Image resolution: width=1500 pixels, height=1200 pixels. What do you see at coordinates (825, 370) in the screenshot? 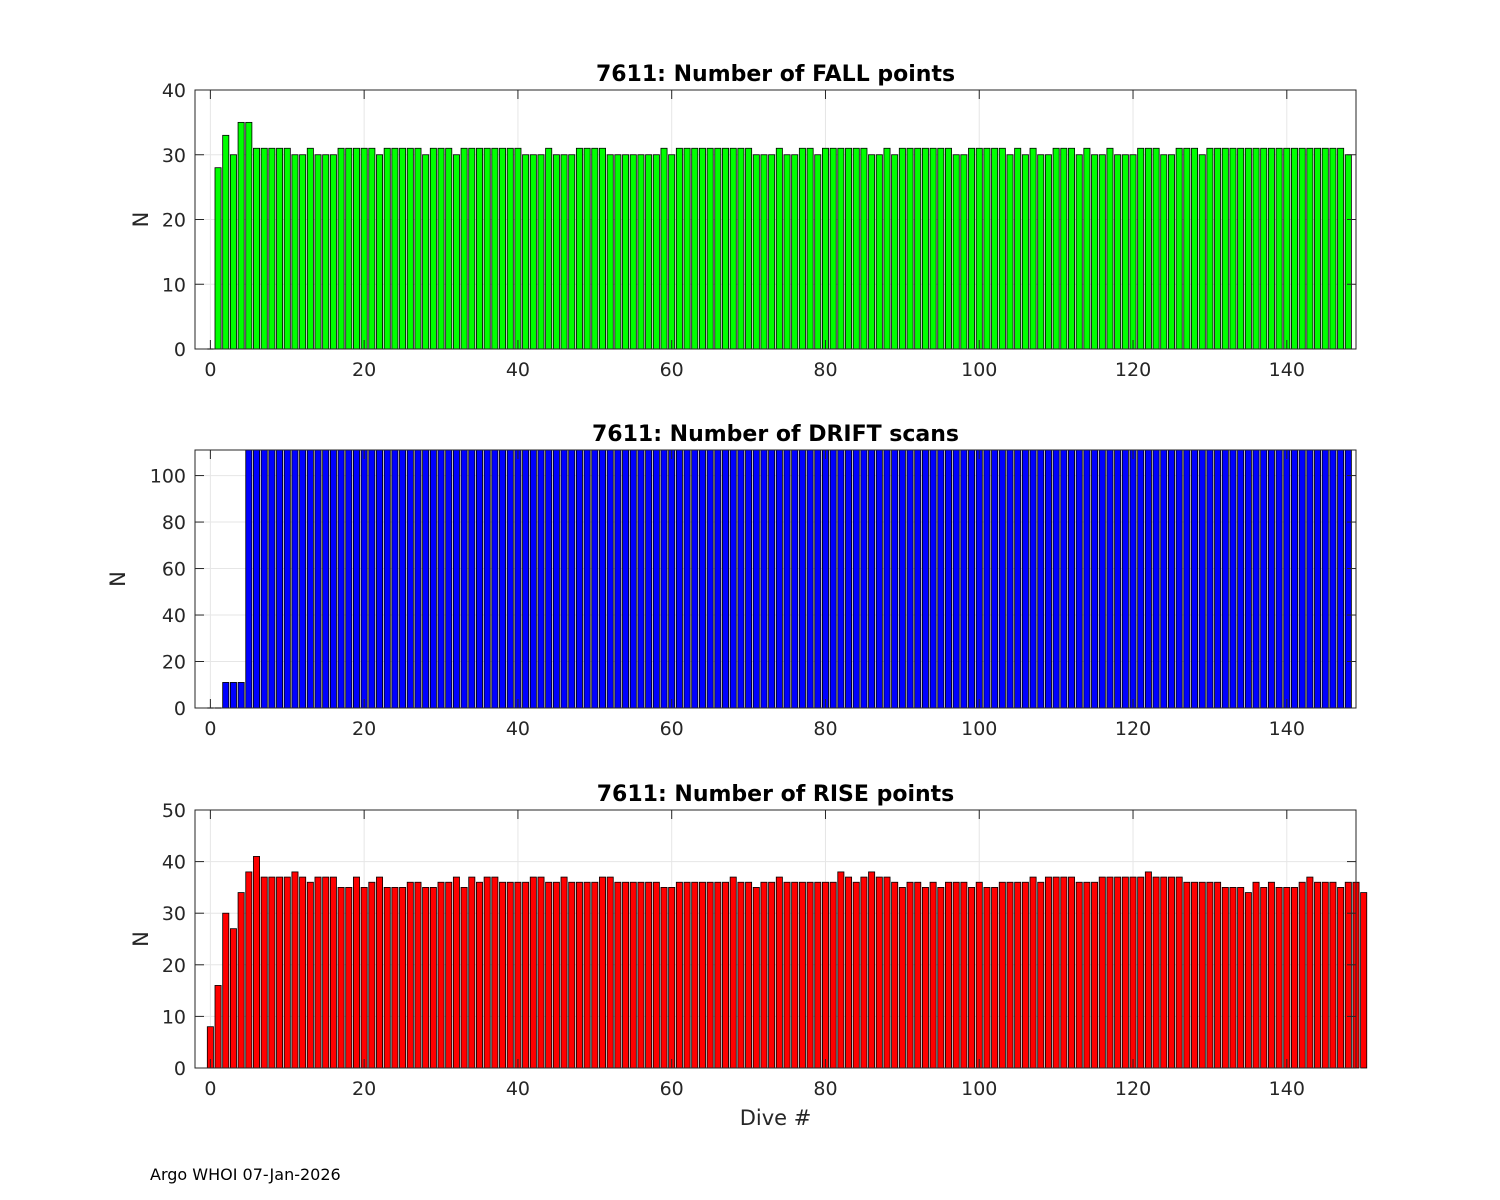
I see `x-tick-label: 80` at bounding box center [825, 370].